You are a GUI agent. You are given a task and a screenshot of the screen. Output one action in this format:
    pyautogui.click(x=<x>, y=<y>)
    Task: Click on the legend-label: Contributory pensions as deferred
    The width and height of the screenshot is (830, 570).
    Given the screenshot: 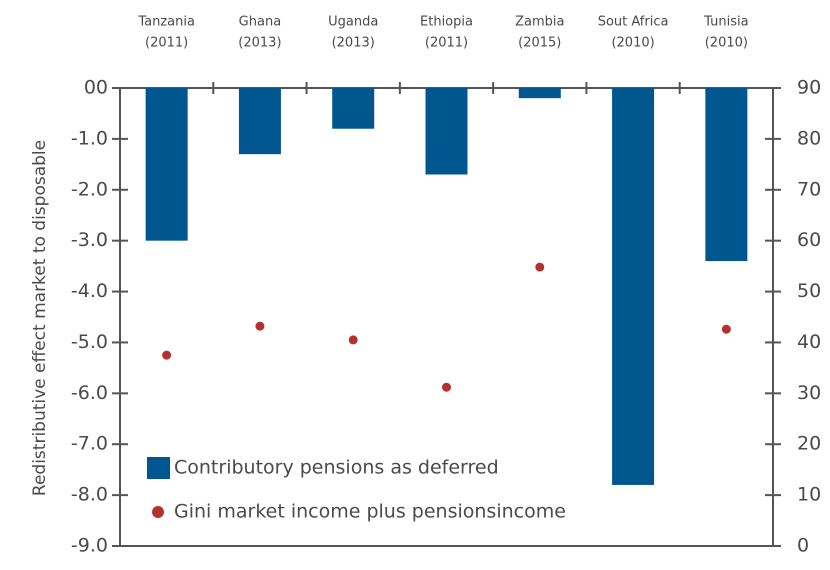 What is the action you would take?
    pyautogui.click(x=336, y=468)
    